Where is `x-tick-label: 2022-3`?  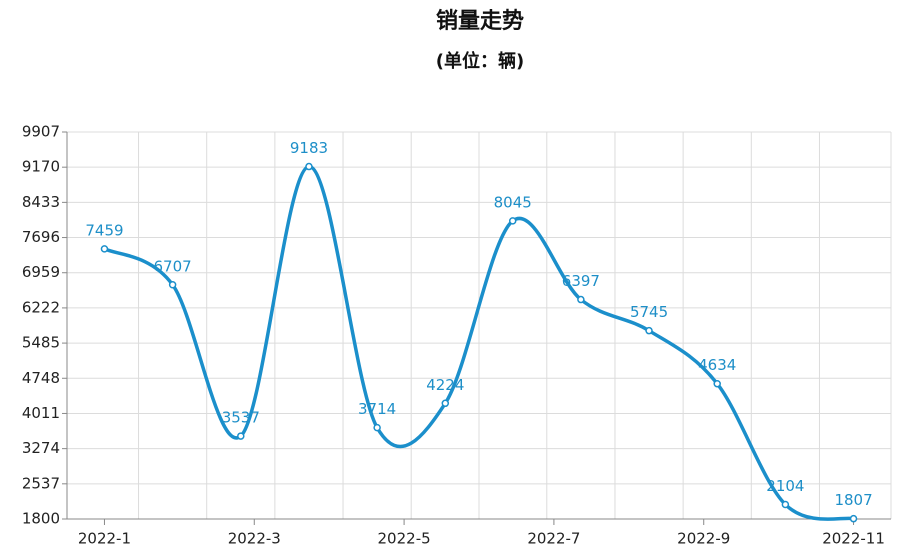
x-tick-label: 2022-3 is located at coordinates (254, 539).